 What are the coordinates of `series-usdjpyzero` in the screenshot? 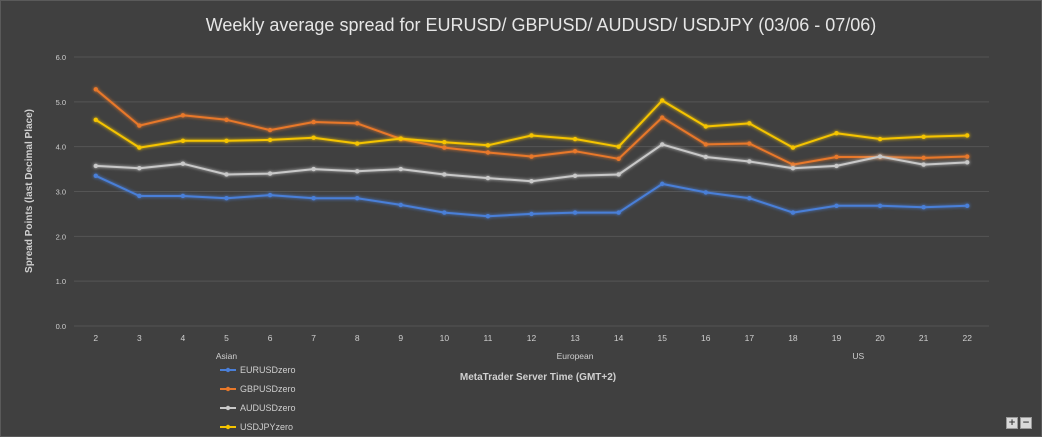 It's located at (531, 124).